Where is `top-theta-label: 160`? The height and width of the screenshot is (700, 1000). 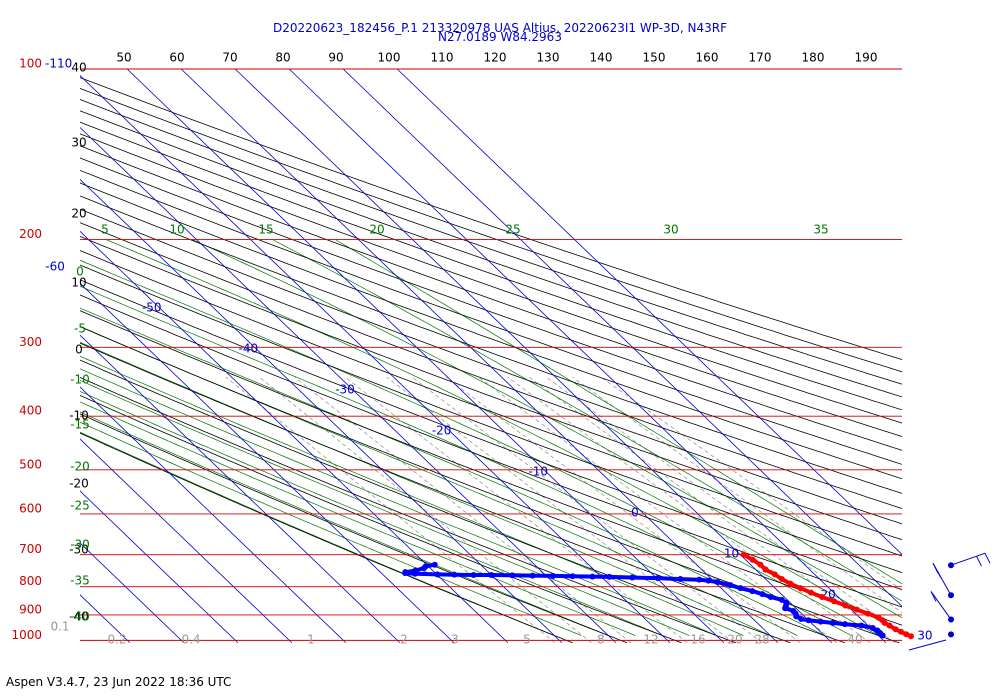
top-theta-label: 160 is located at coordinates (707, 58).